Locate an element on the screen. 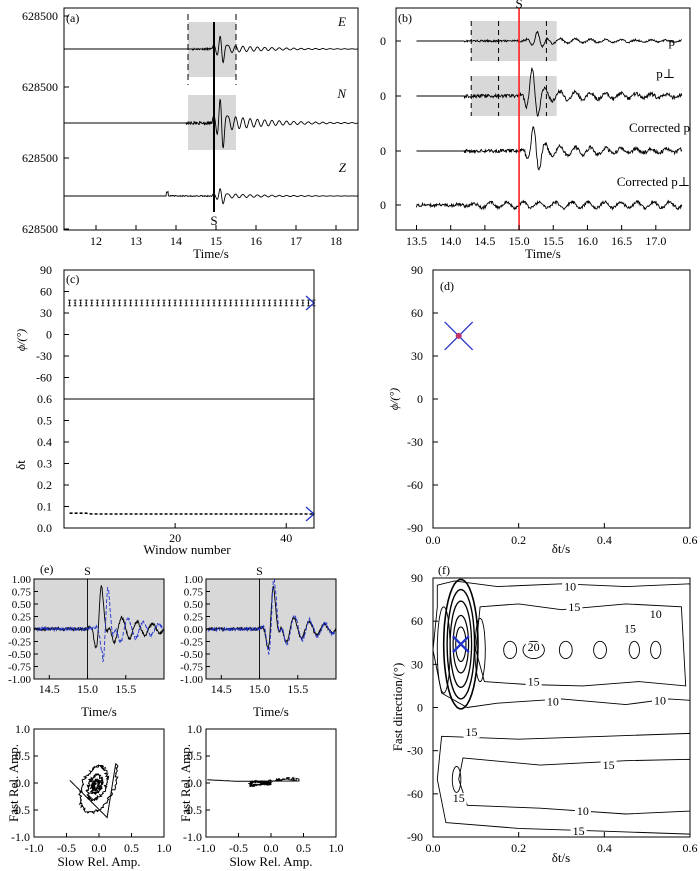 The image size is (700, 871). panel-a-ytick-label: 628500 is located at coordinates (40, 87).